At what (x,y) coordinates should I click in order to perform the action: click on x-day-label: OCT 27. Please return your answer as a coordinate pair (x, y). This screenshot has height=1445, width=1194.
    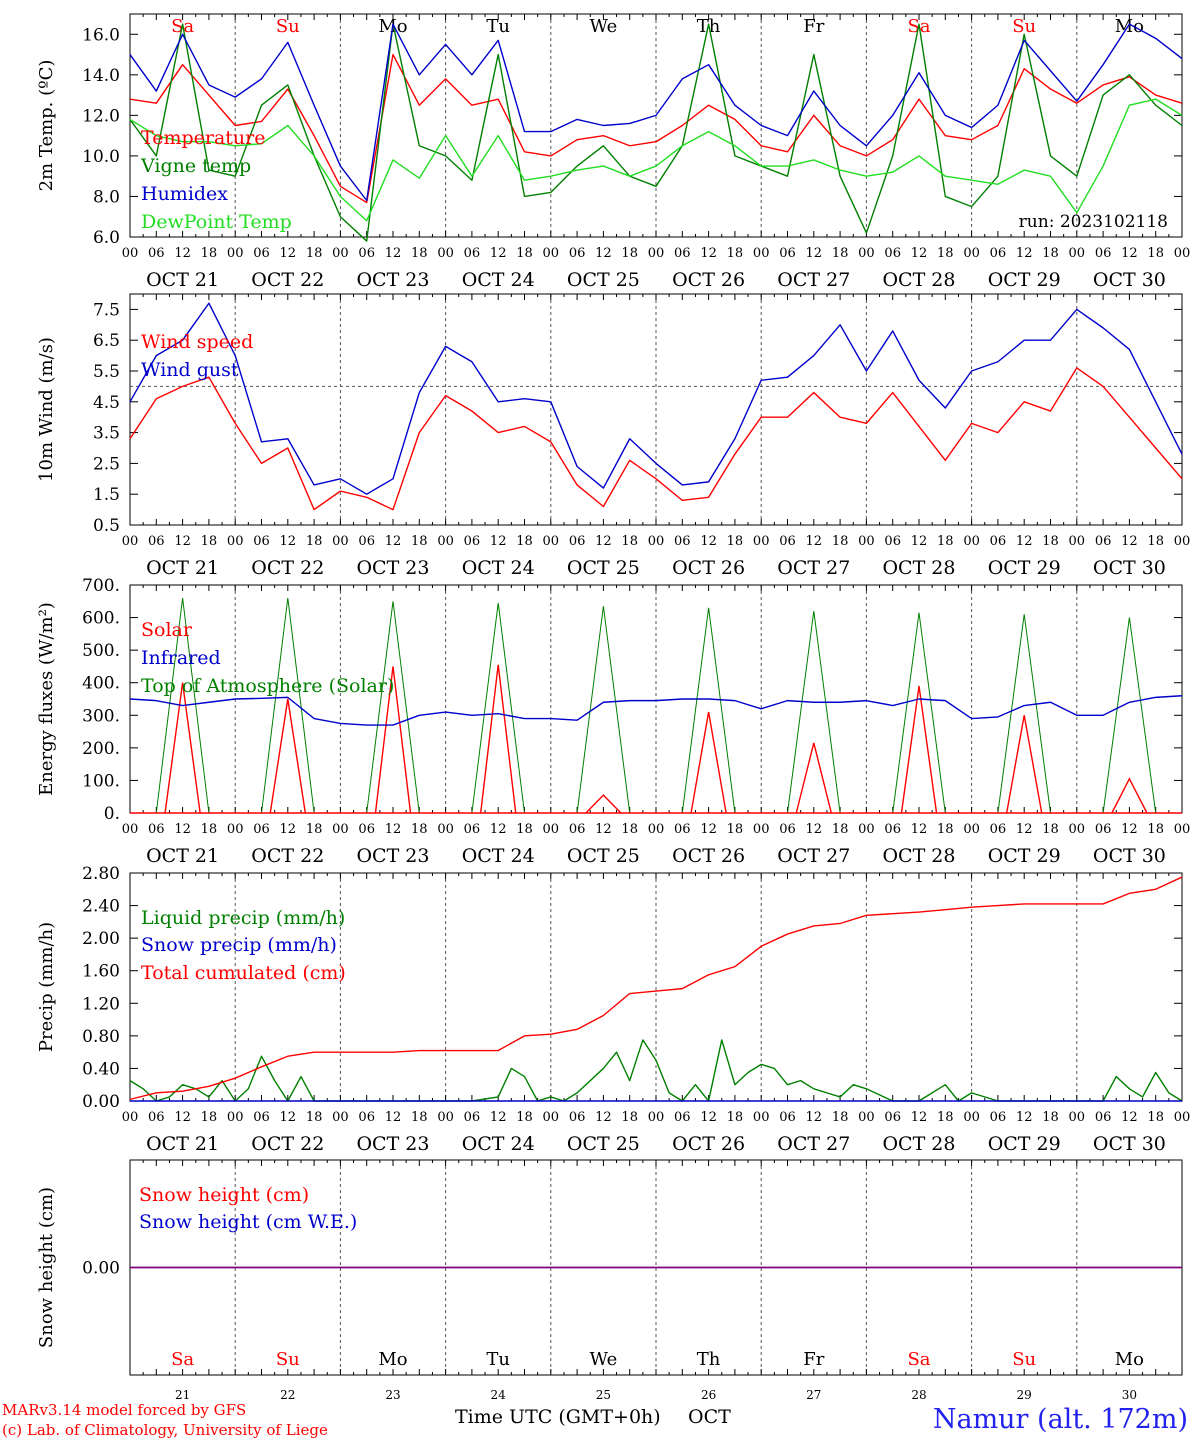
    Looking at the image, I should click on (813, 1144).